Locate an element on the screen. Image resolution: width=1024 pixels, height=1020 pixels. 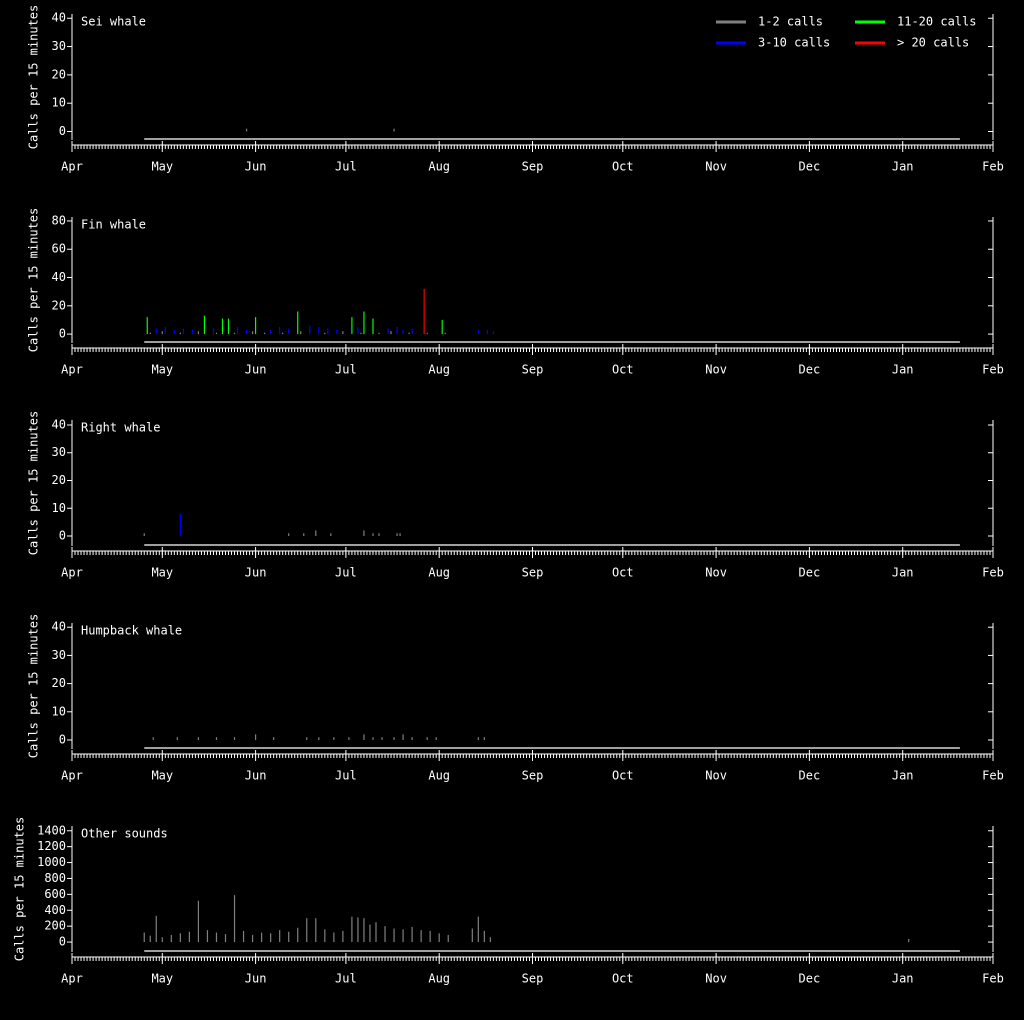
y-tick-label: 200 is located at coordinates (55, 926).